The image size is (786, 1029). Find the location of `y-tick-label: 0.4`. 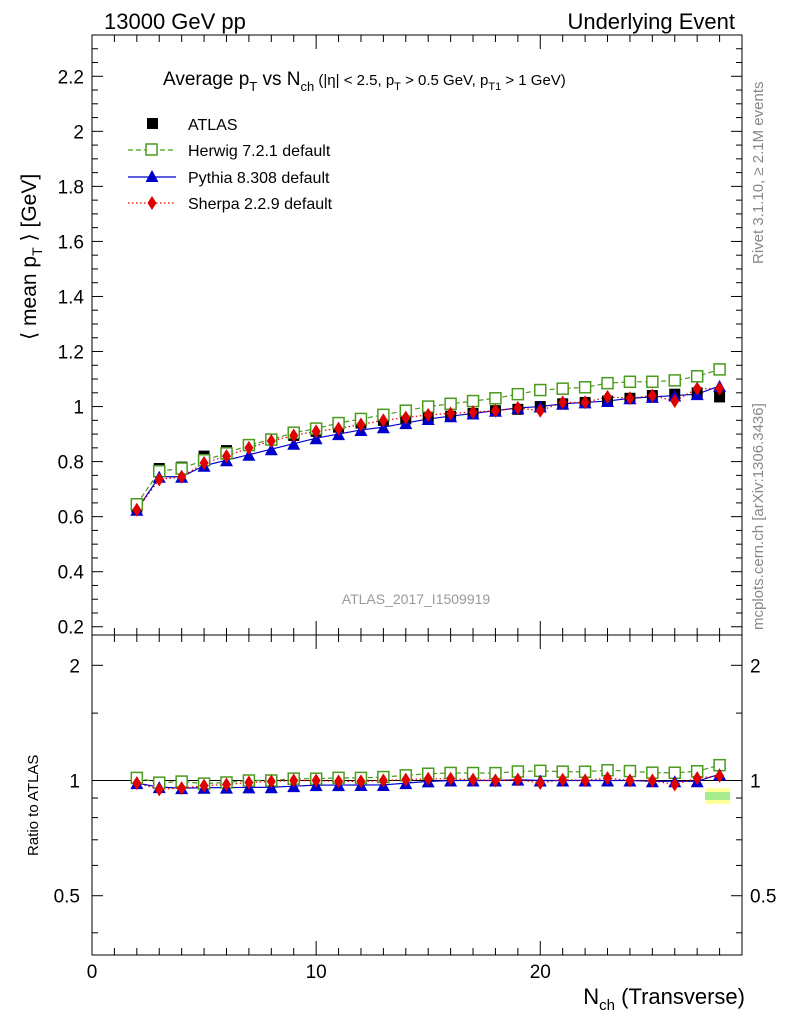

y-tick-label: 0.4 is located at coordinates (71, 573).